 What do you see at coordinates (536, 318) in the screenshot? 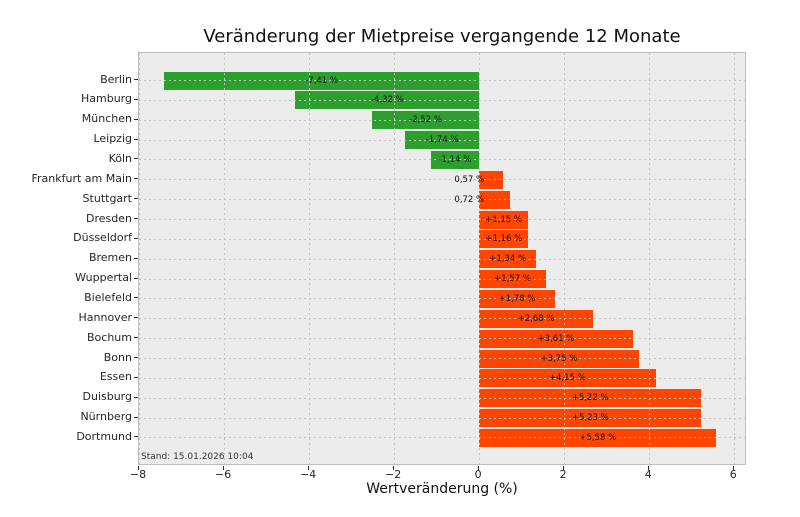
I see `bar-value-label-hannover: +2,68 %` at bounding box center [536, 318].